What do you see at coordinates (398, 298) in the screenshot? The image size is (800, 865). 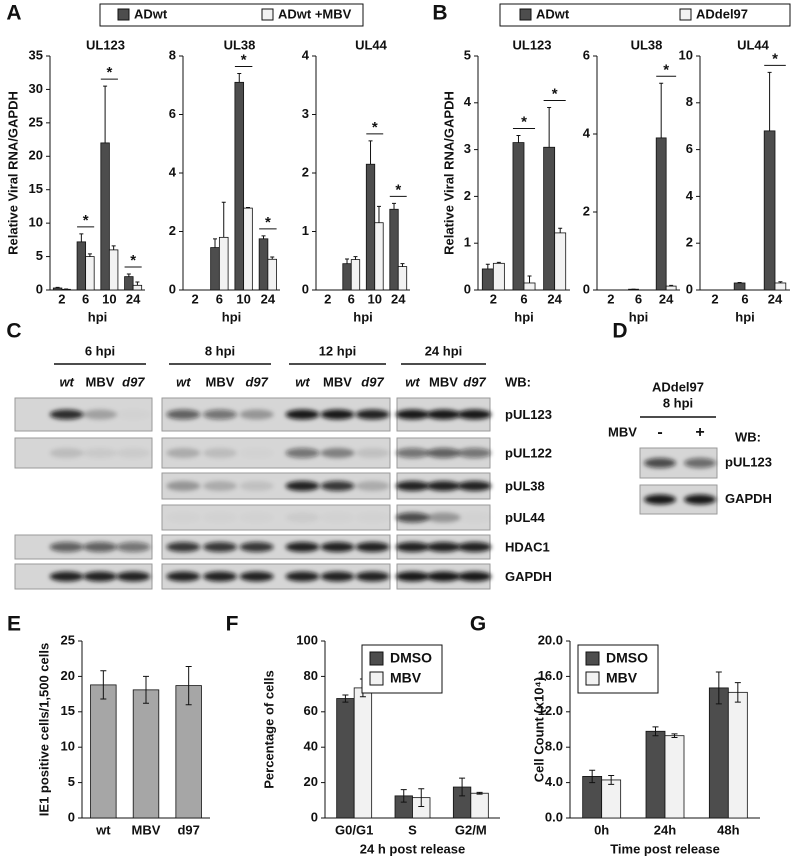 I see `x-tick-label: 24` at bounding box center [398, 298].